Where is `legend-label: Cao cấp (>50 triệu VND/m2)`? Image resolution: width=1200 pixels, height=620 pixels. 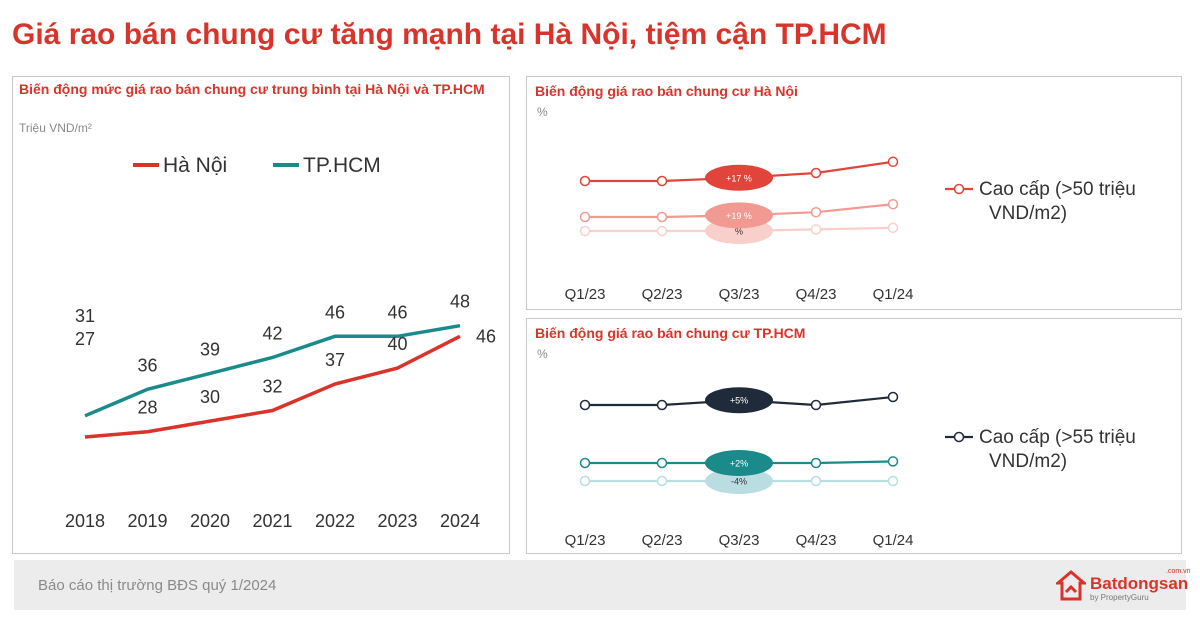 legend-label: Cao cấp (>50 triệu VND/m2) is located at coordinates (1057, 201).